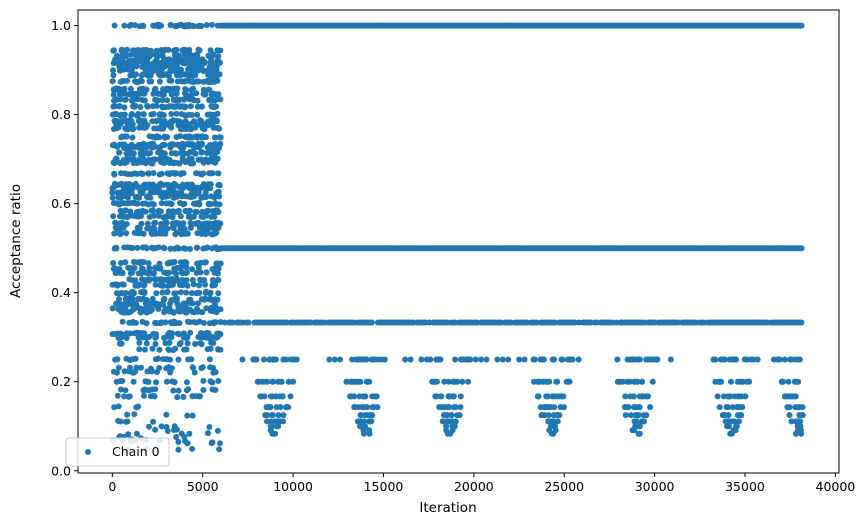 The image size is (866, 525). I want to click on x-tick-label: 40000, so click(836, 486).